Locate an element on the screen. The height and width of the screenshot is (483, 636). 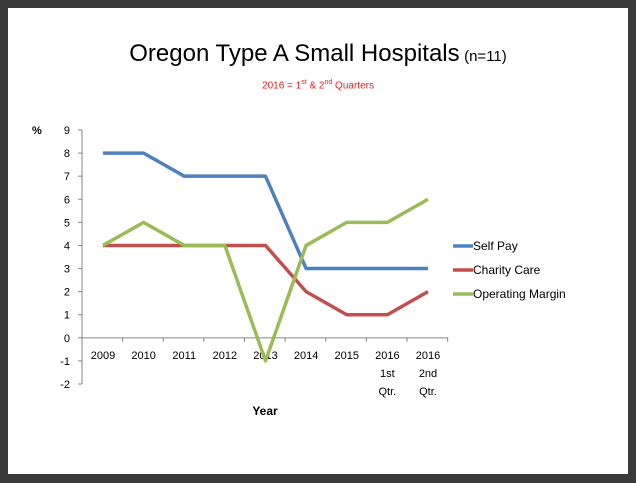
y-tick-label: 0 is located at coordinates (67, 339).